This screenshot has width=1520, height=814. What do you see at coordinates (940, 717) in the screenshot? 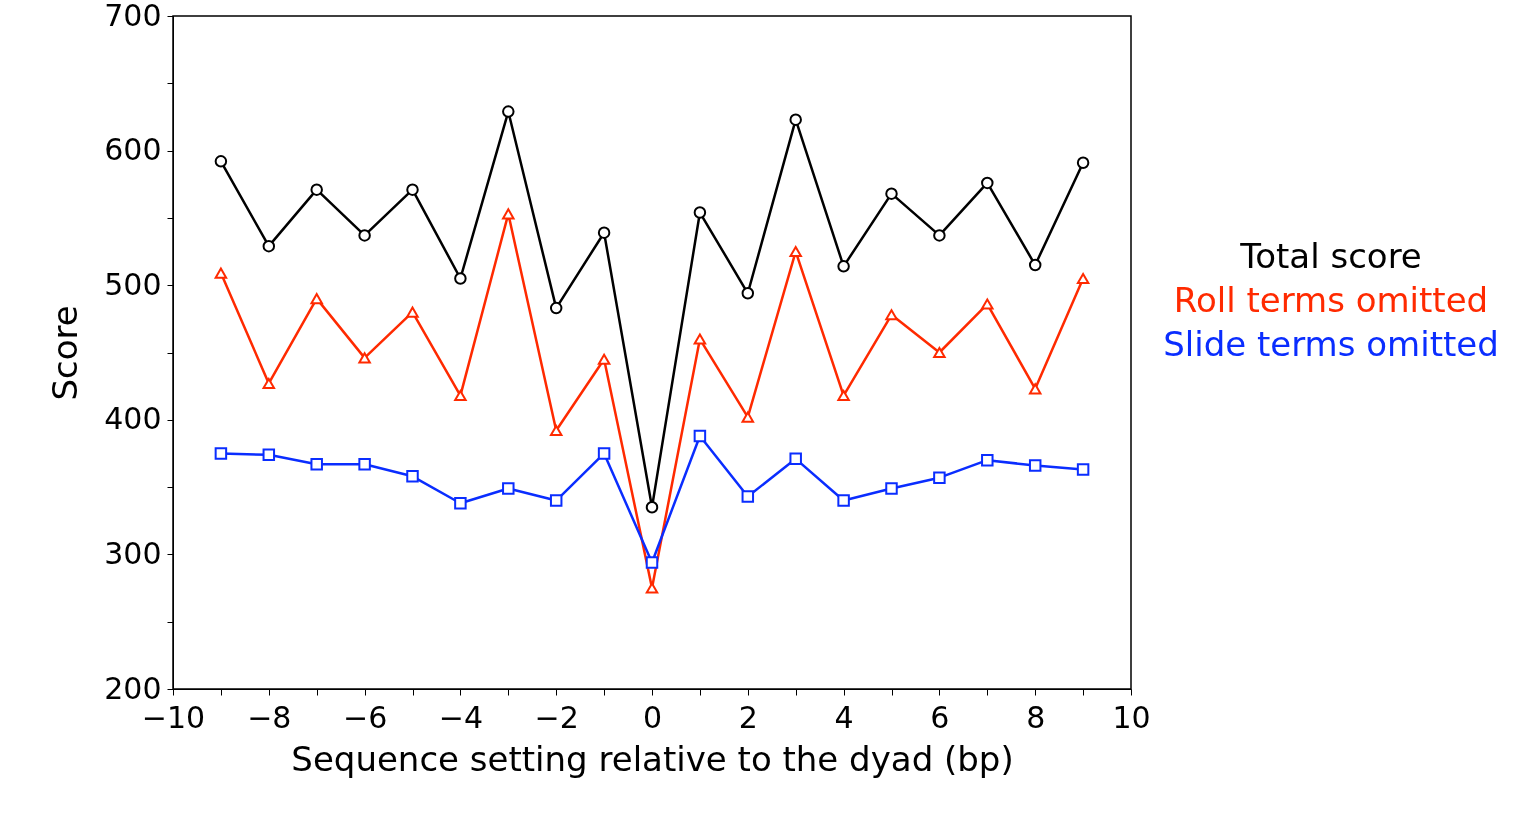
I see `x-tick-label: 6` at bounding box center [940, 717].